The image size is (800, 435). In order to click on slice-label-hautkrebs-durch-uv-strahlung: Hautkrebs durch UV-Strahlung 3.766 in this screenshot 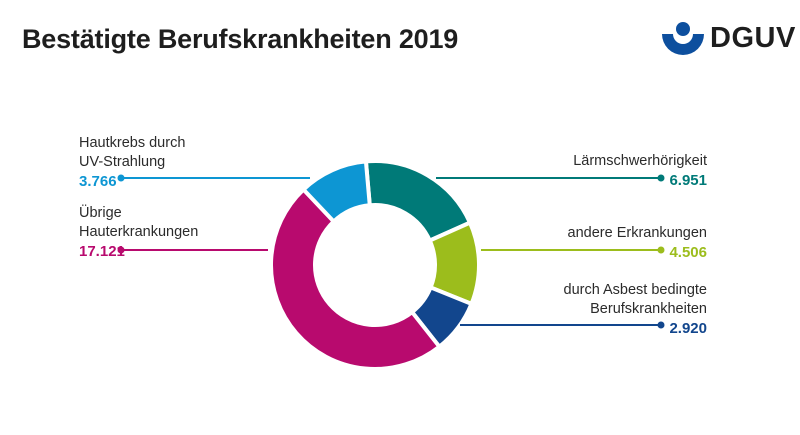, I will do `click(132, 162)`.